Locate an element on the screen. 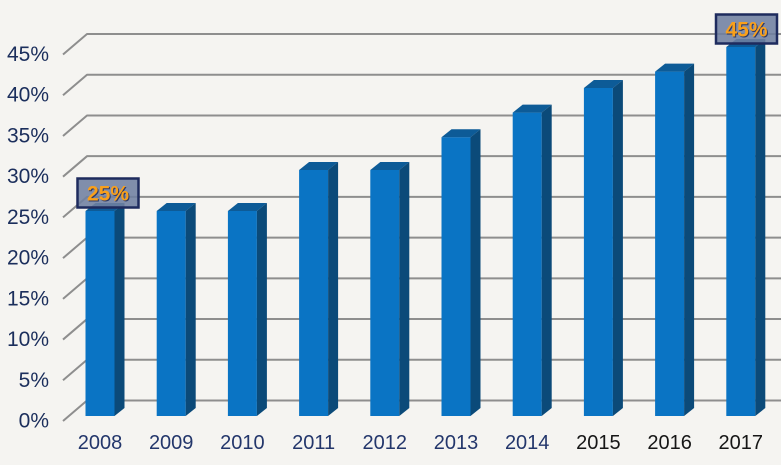 The width and height of the screenshot is (781, 465). y-tick-label-30%: 30% is located at coordinates (28, 176).